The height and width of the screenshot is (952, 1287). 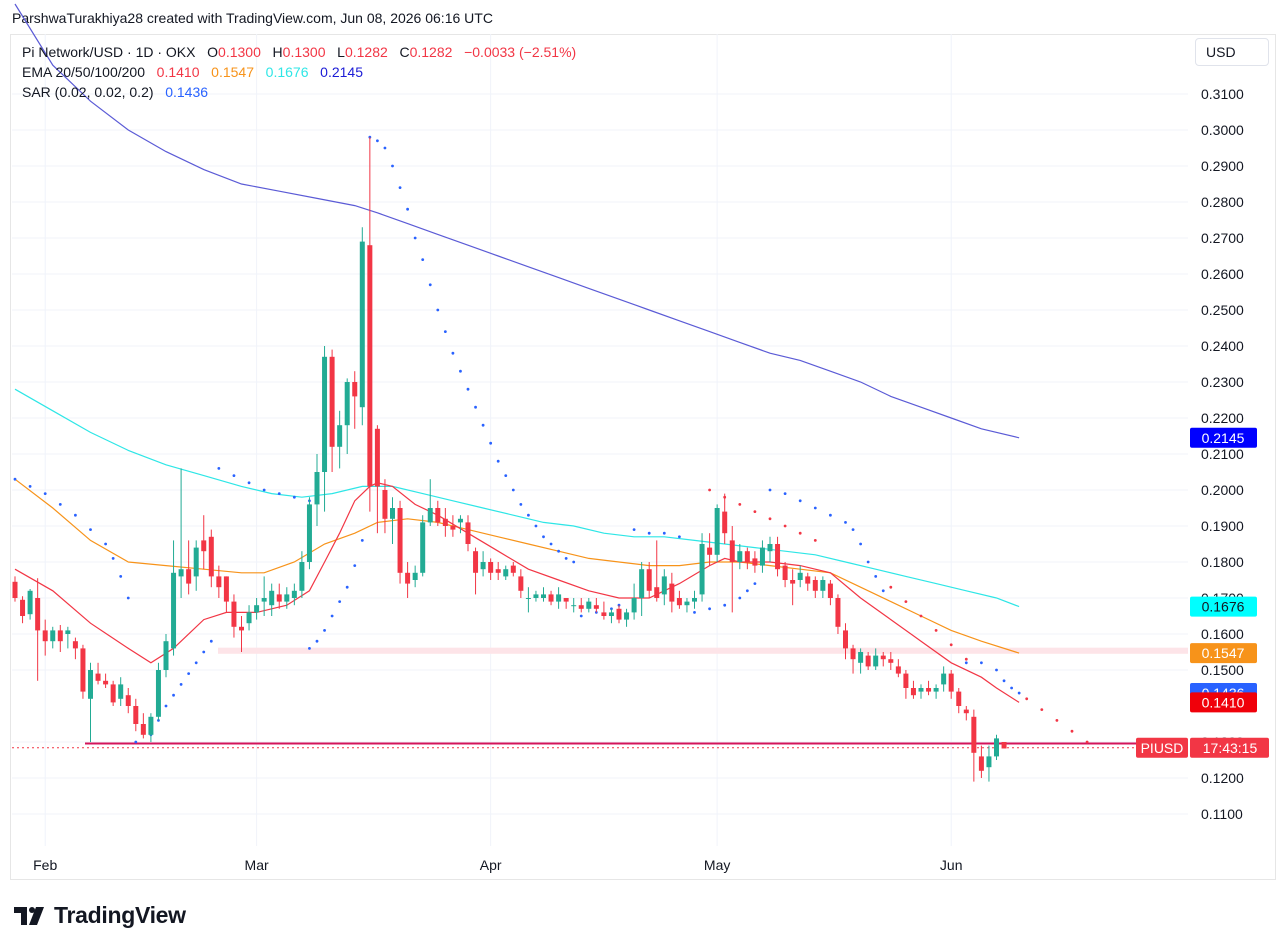 I want to click on symbol-title: Pi Network/USD · 1D · OKX, so click(x=109, y=52).